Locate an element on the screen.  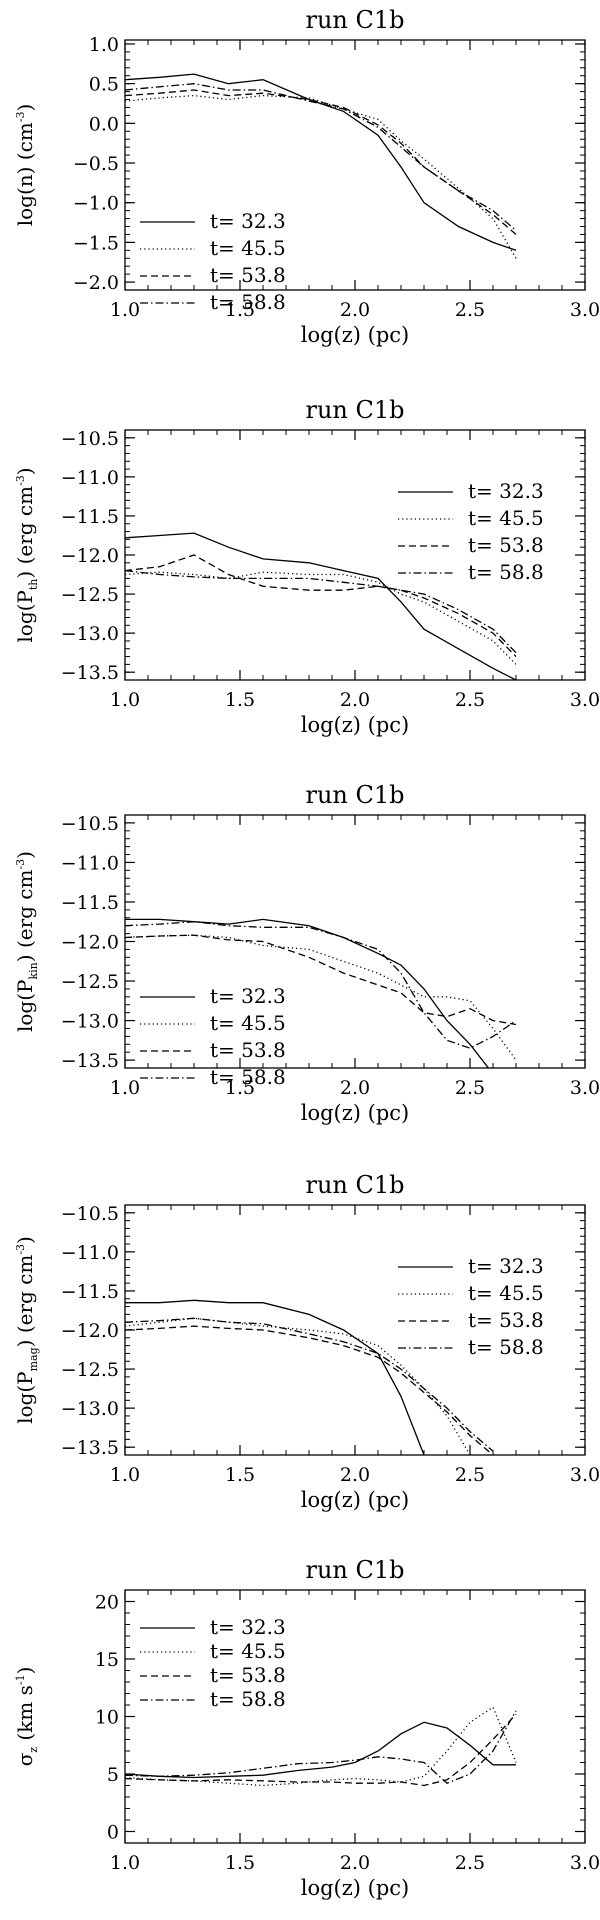
y-axis-label: log(n) (cm-3) is located at coordinates (25, 165).